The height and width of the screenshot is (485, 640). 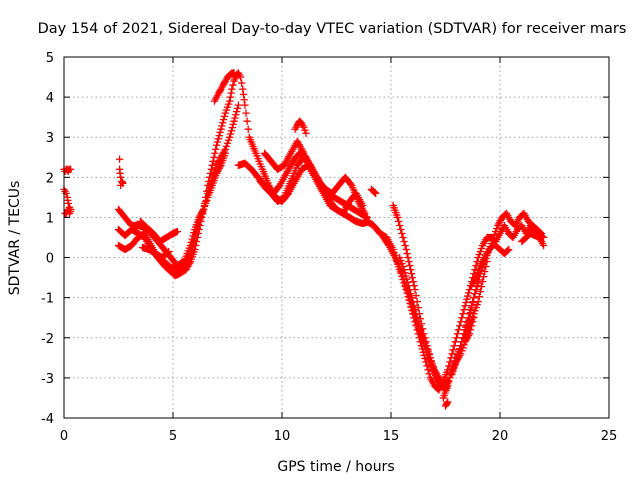 I want to click on y-tick-label: 2, so click(x=50, y=178).